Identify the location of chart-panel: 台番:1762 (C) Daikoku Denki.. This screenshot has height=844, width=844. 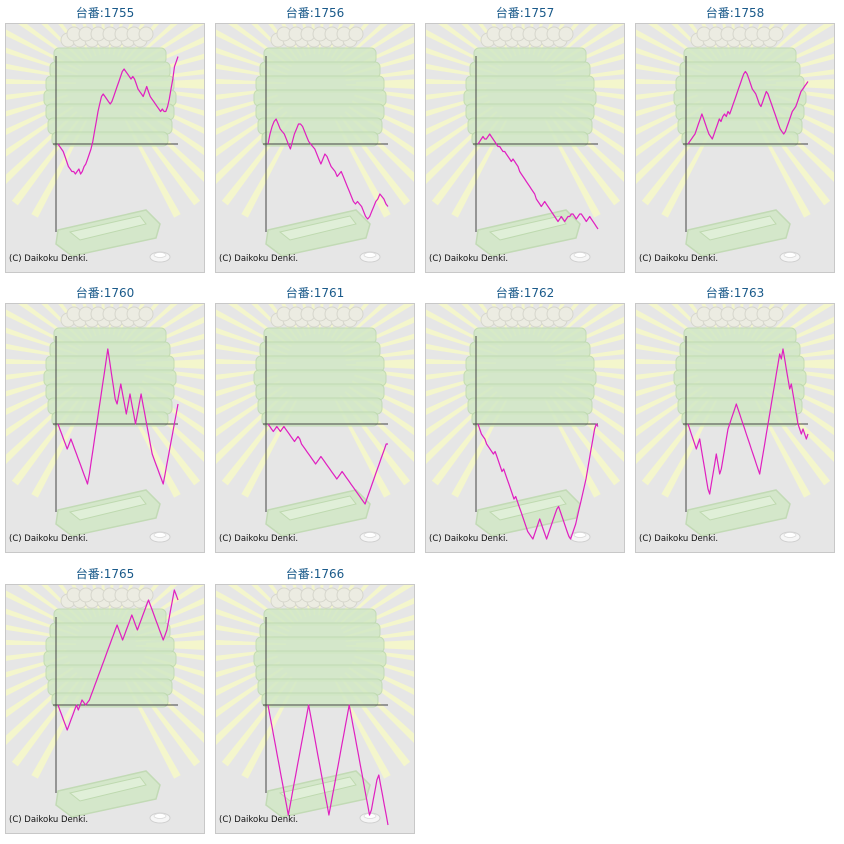
(525, 417).